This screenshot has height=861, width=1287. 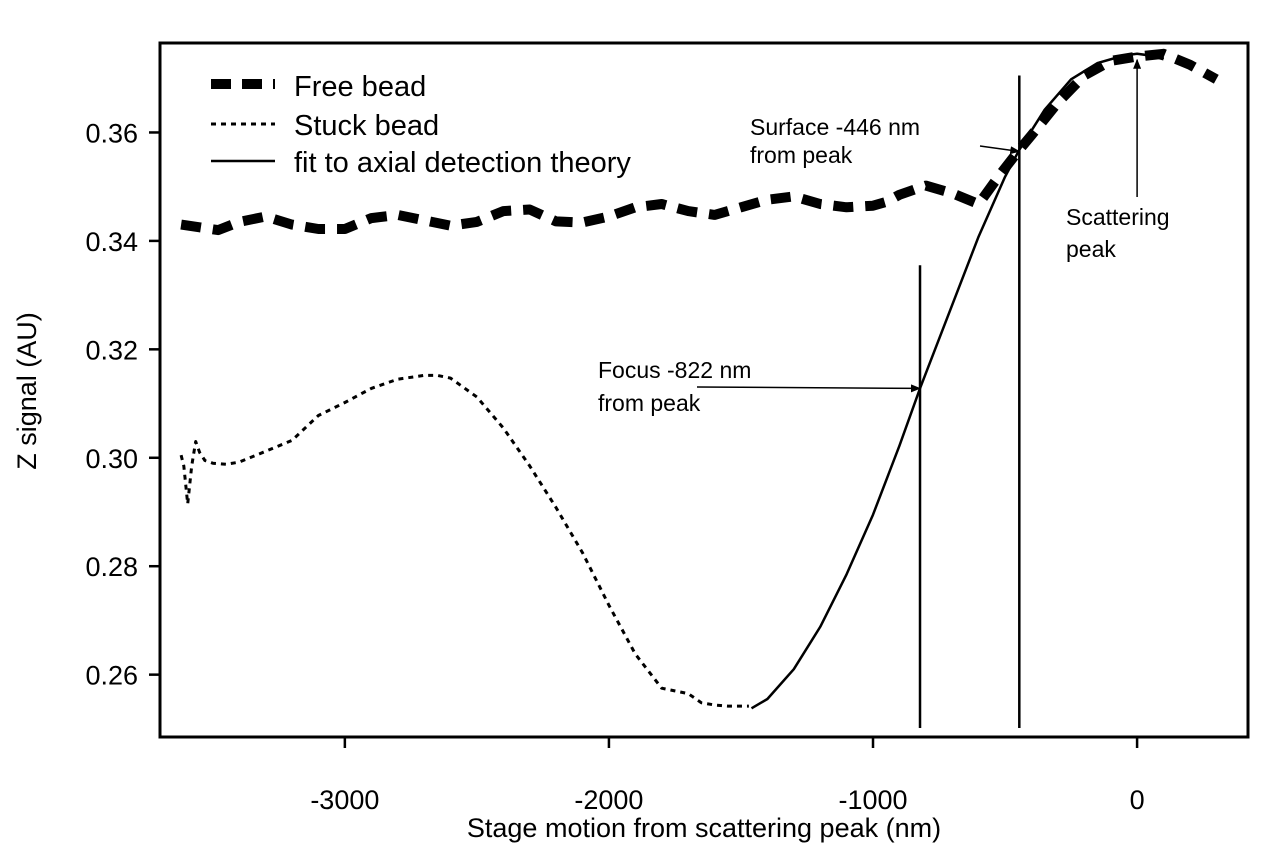 What do you see at coordinates (808, 388) in the screenshot?
I see `annotation-focus-arrow` at bounding box center [808, 388].